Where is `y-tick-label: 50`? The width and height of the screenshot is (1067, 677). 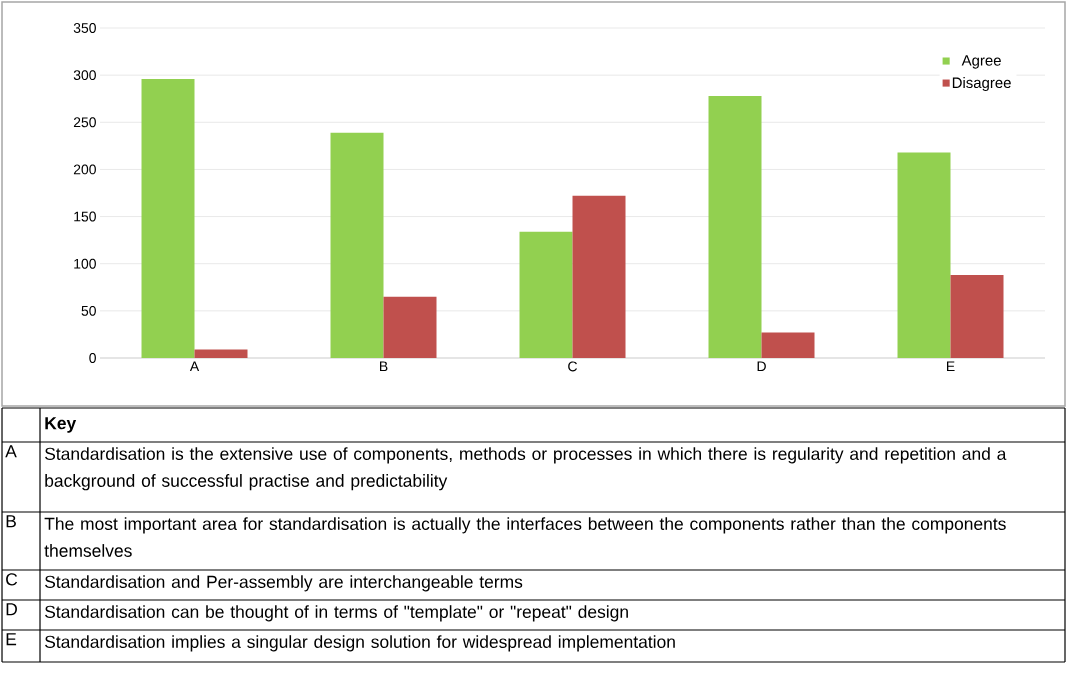 y-tick-label: 50 is located at coordinates (88, 310).